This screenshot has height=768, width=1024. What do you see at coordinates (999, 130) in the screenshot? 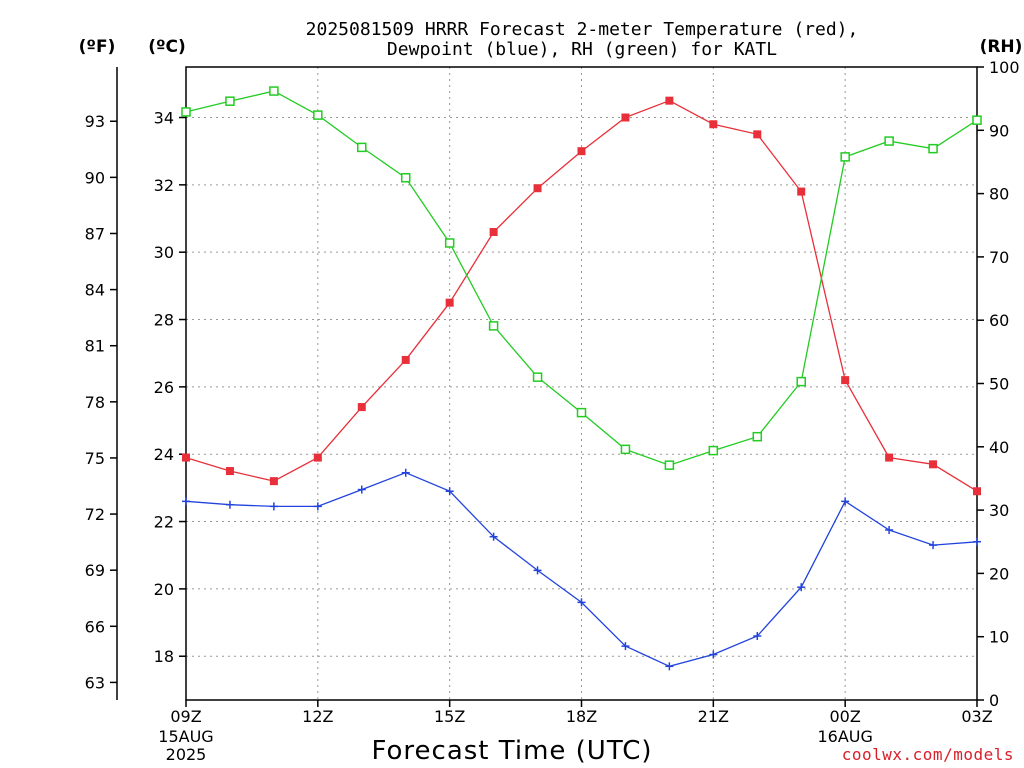
I see `rh-tick-label: 90` at bounding box center [999, 130].